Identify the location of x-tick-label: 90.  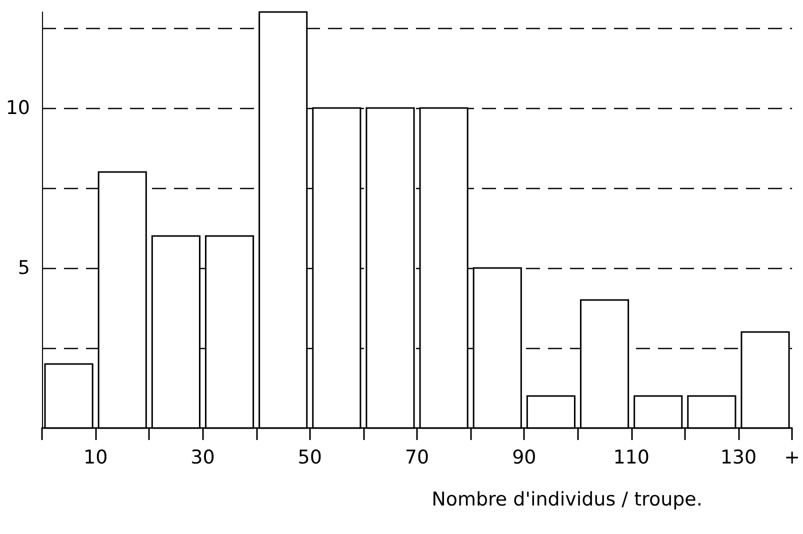
(524, 457).